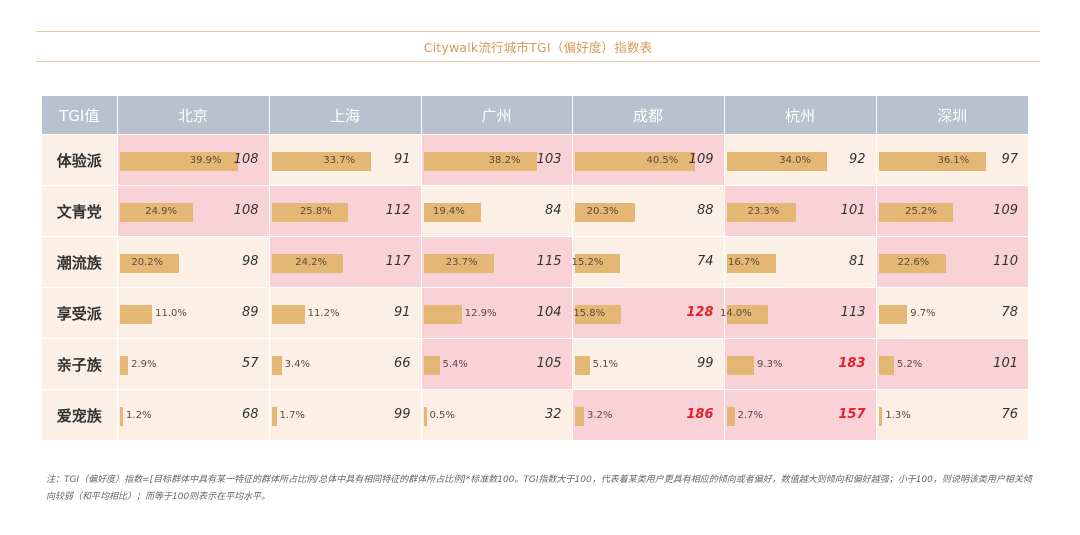  I want to click on tgi-value: 97, so click(1009, 159).